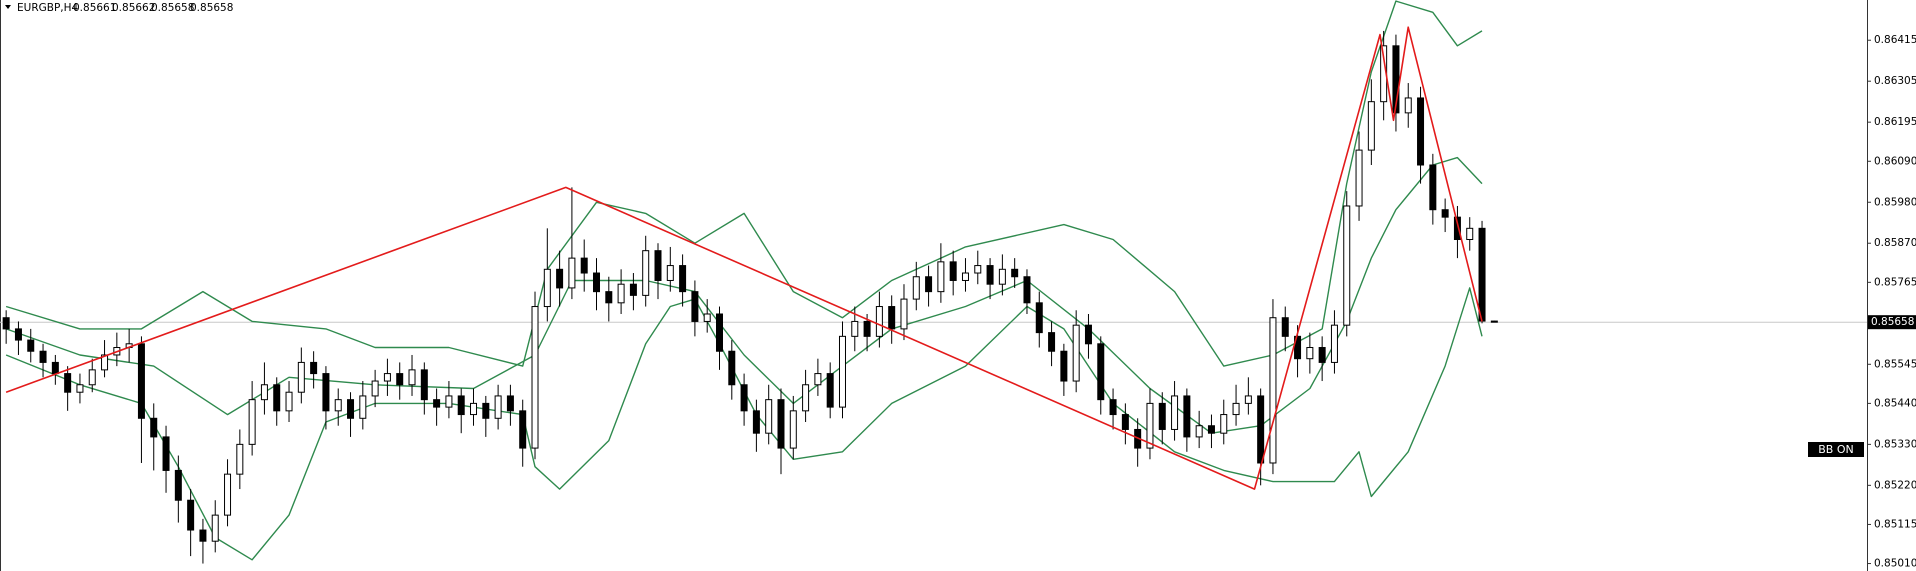 The image size is (1916, 571). What do you see at coordinates (94, 8) in the screenshot?
I see `ohlc-open: 0.85661` at bounding box center [94, 8].